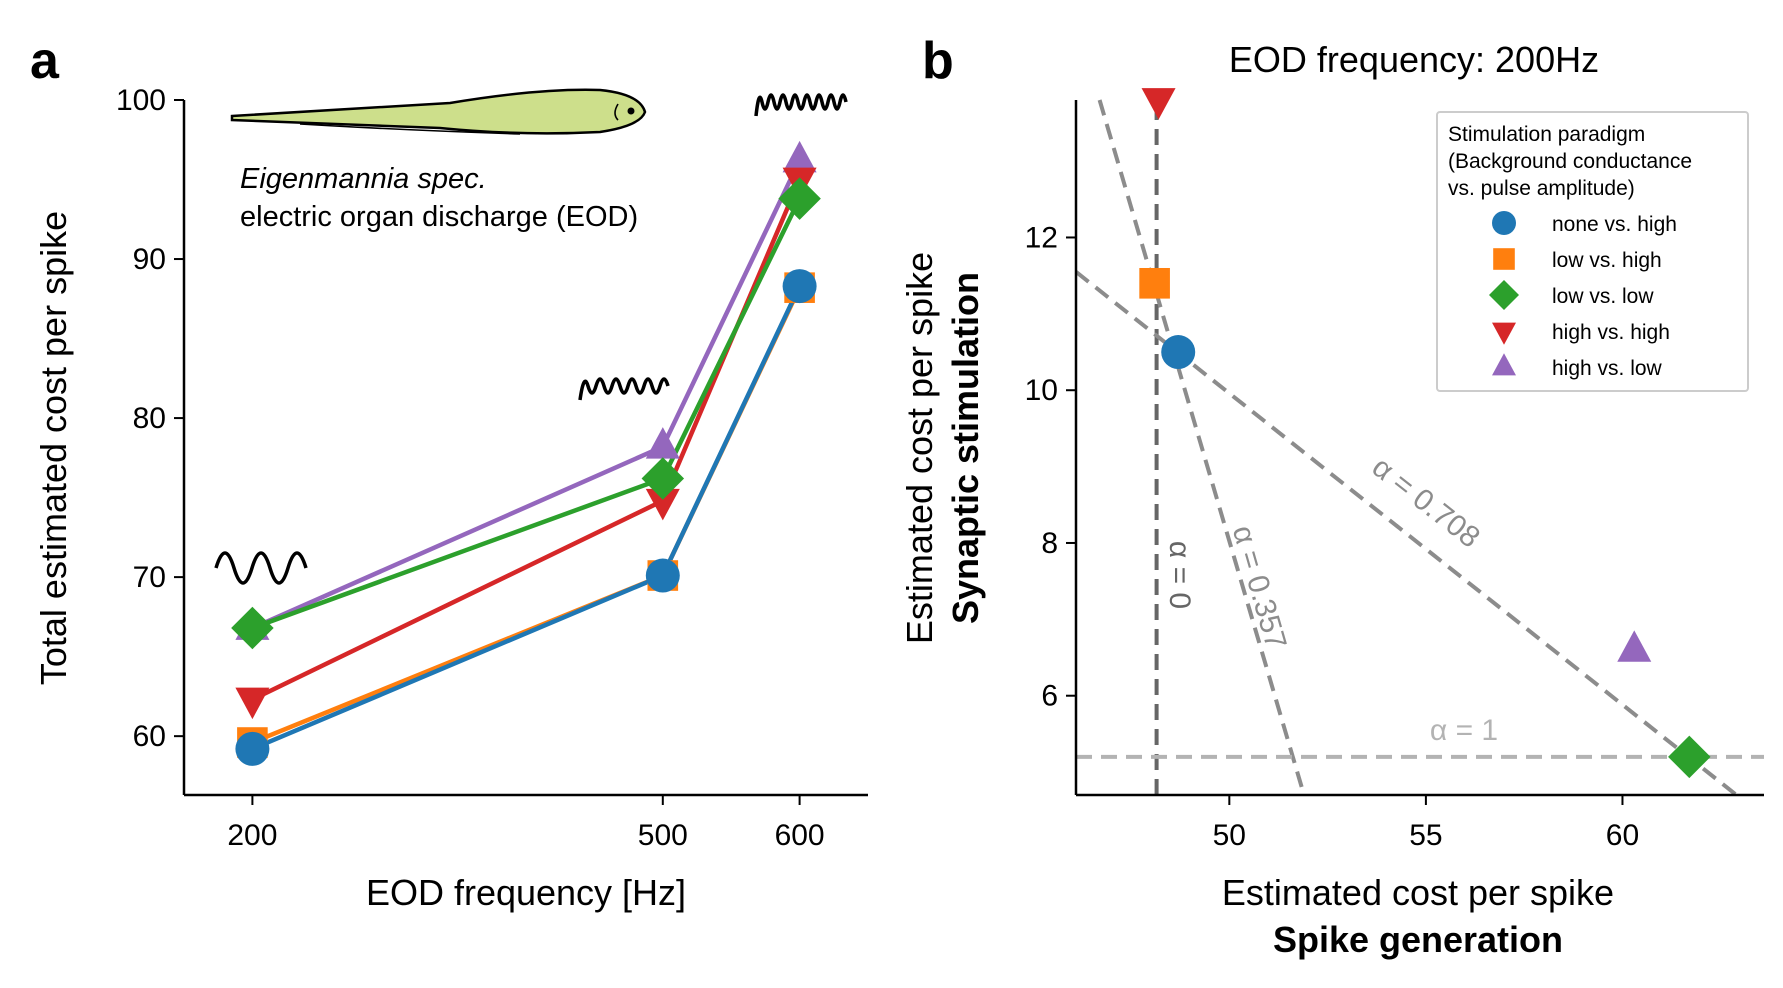  What do you see at coordinates (1049, 543) in the screenshot?
I see `panel-b-ytick-label: 8` at bounding box center [1049, 543].